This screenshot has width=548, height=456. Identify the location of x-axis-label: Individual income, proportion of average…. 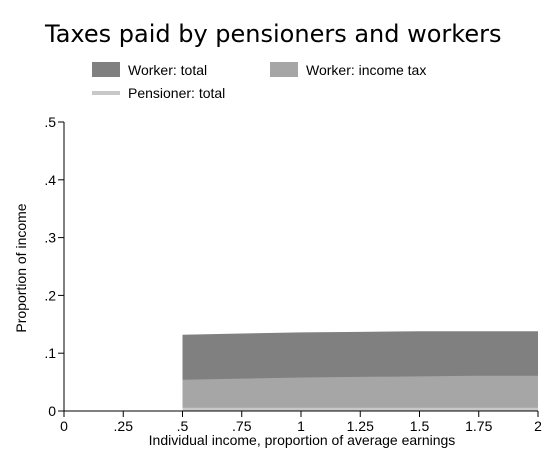
(302, 440).